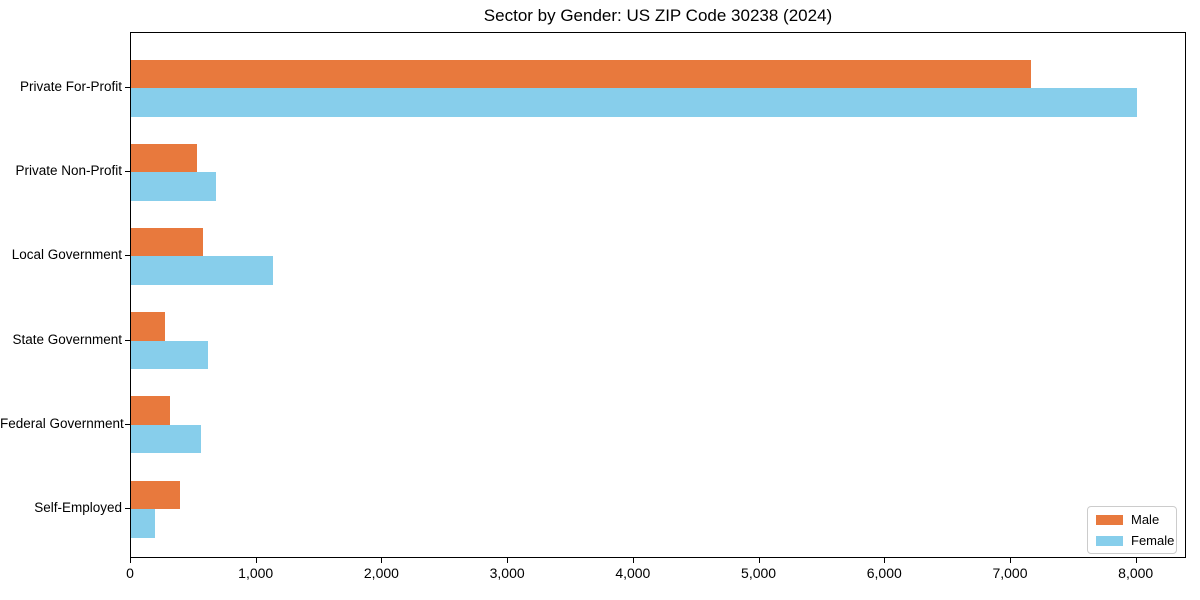 This screenshot has height=600, width=1200. Describe the element at coordinates (507, 573) in the screenshot. I see `x-tick-label: 3,000` at that location.